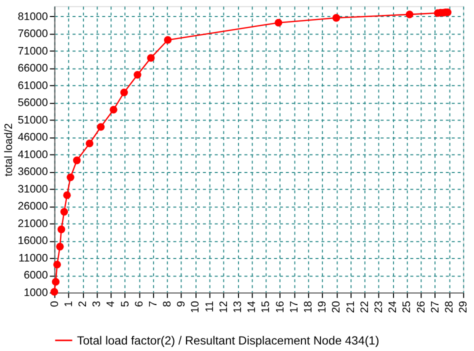  I want to click on x-tick-label: 23, so click(379, 307).